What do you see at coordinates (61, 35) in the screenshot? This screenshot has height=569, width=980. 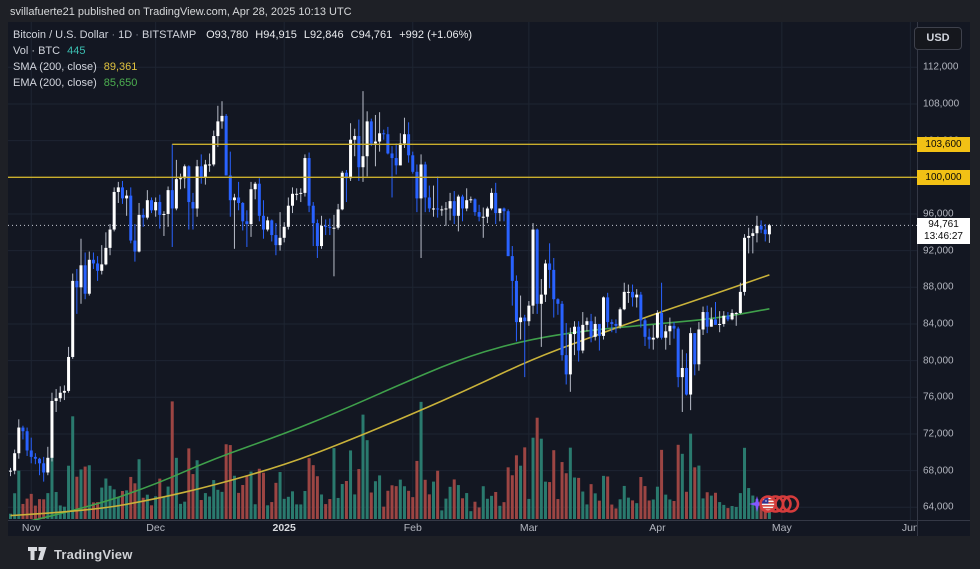 I see `legend-symbol: Bitcoin / U.S. Dollar` at bounding box center [61, 35].